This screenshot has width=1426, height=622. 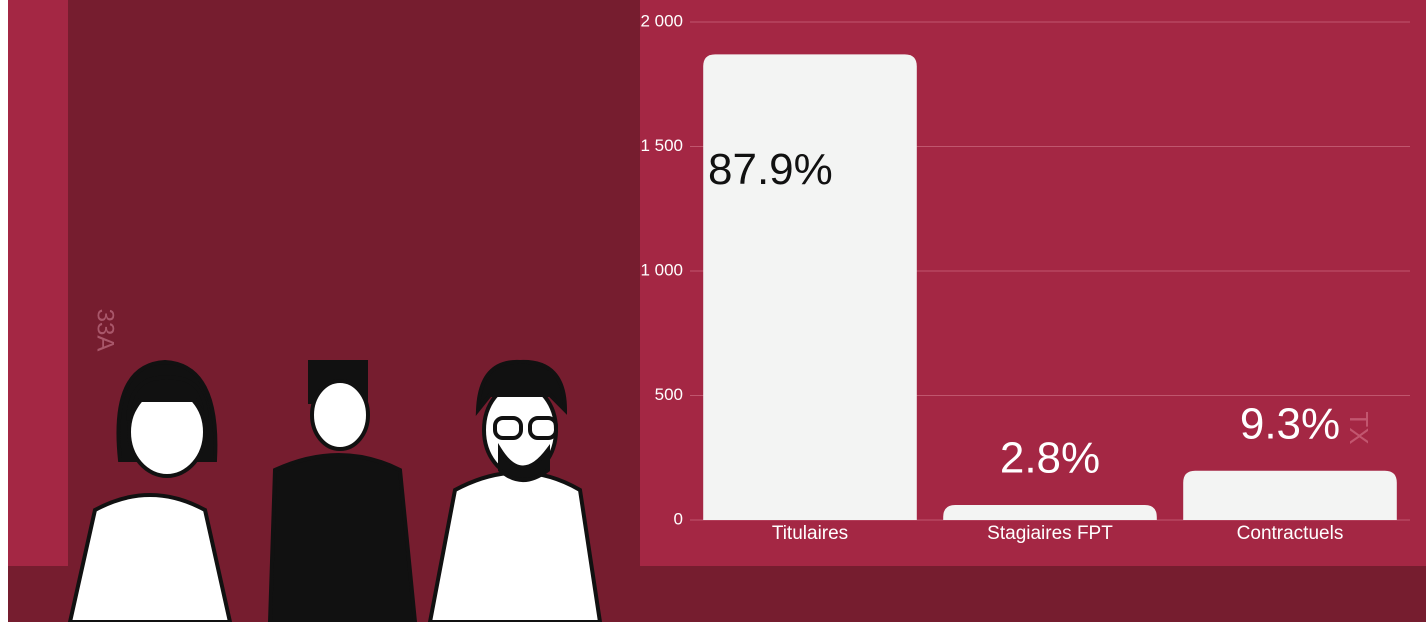 I want to click on x-tick-label: Titulaires, so click(x=810, y=533).